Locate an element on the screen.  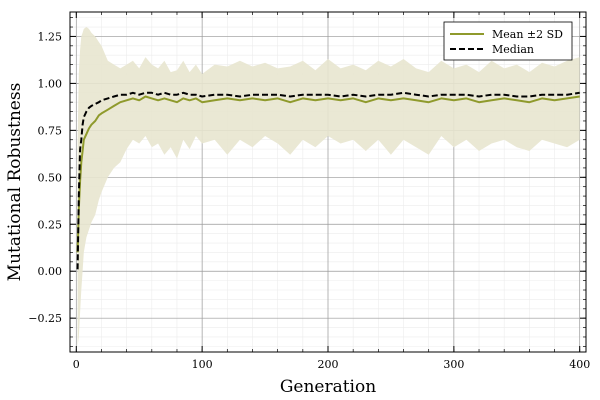
x-tick-label: 100 is located at coordinates (202, 364).